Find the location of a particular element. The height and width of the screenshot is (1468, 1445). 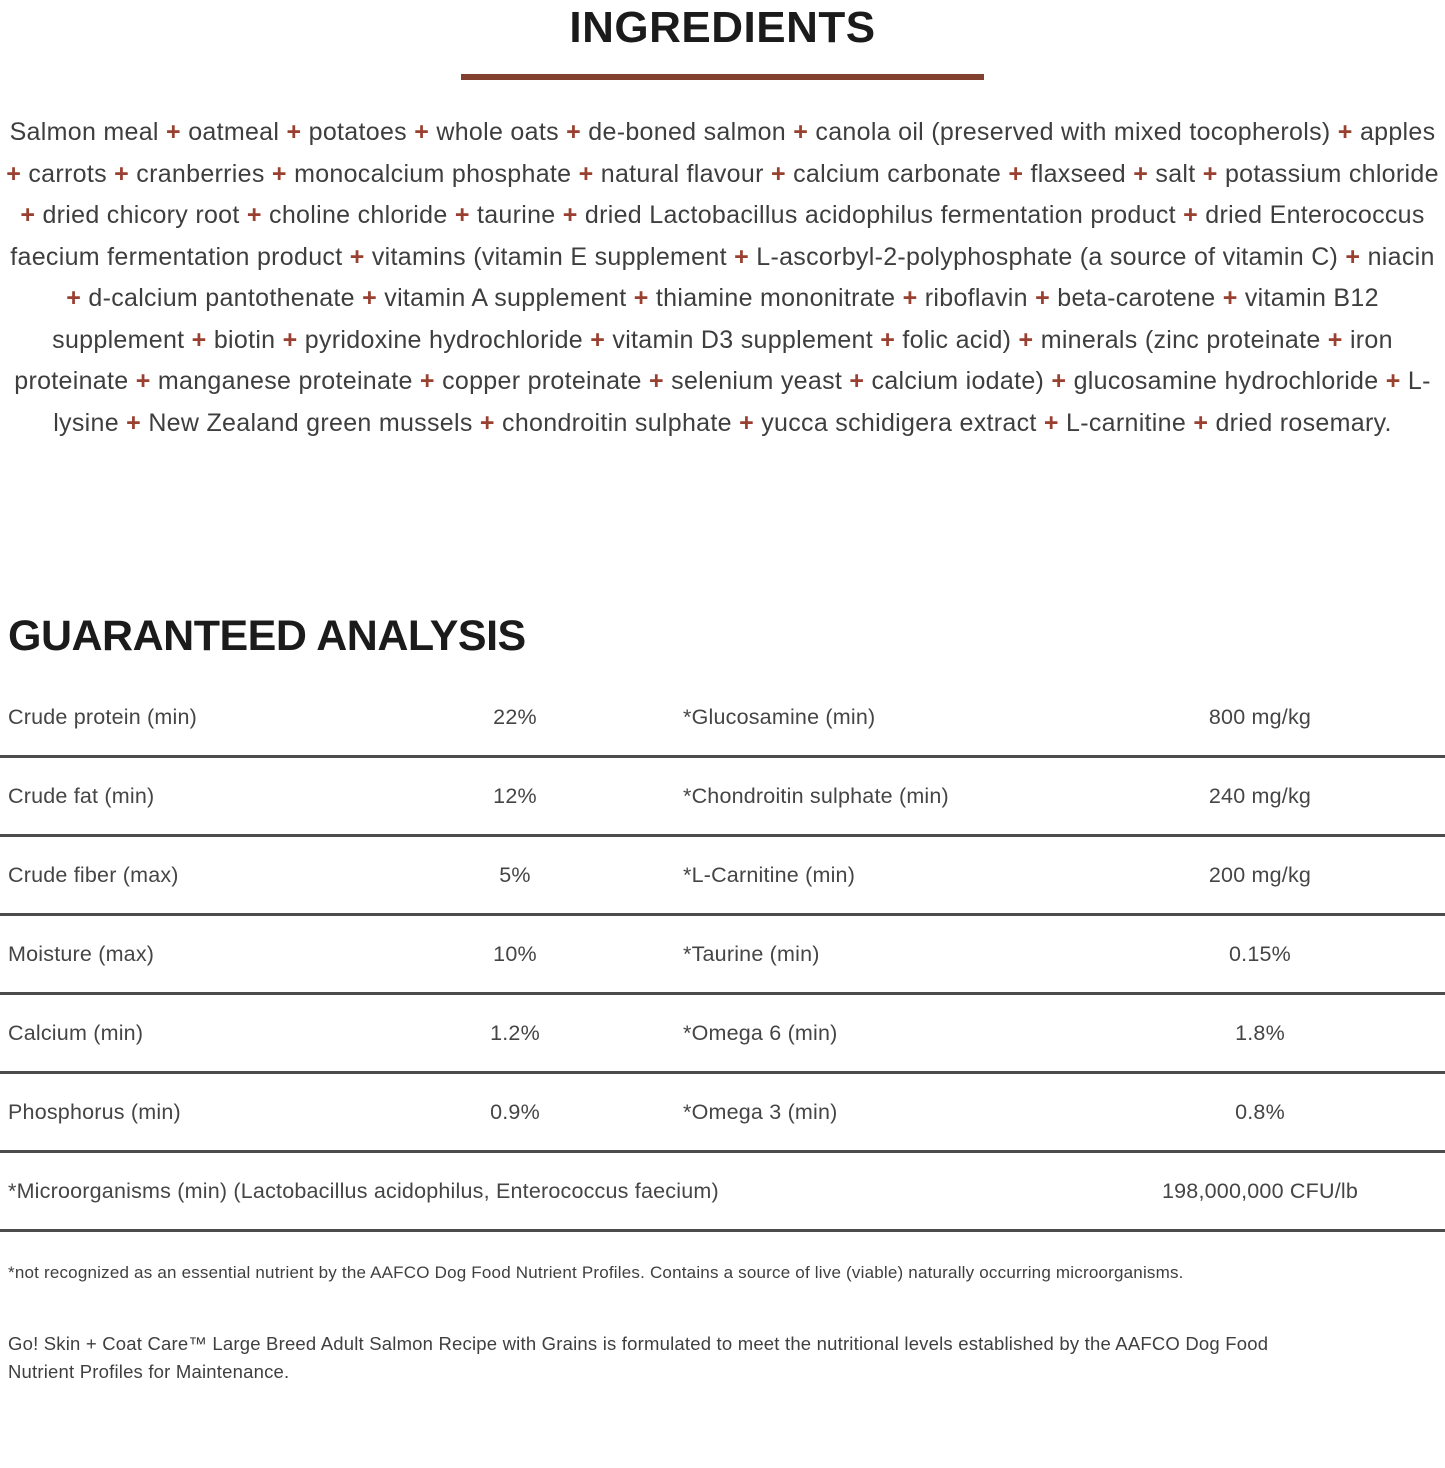

ingredient-item: de-boned salmon is located at coordinates (687, 132).